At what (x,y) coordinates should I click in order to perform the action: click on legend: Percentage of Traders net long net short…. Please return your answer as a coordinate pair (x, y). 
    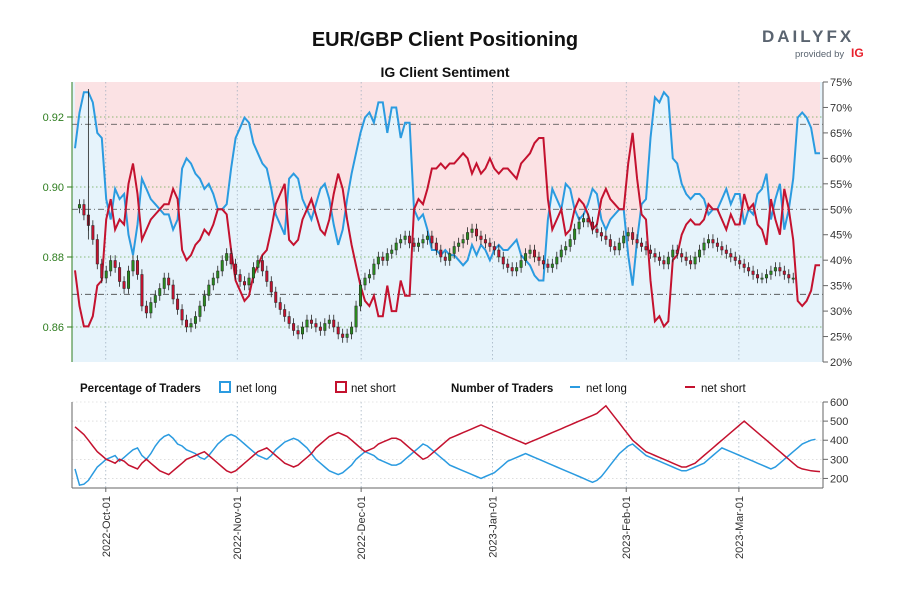
    Looking at the image, I should click on (413, 388).